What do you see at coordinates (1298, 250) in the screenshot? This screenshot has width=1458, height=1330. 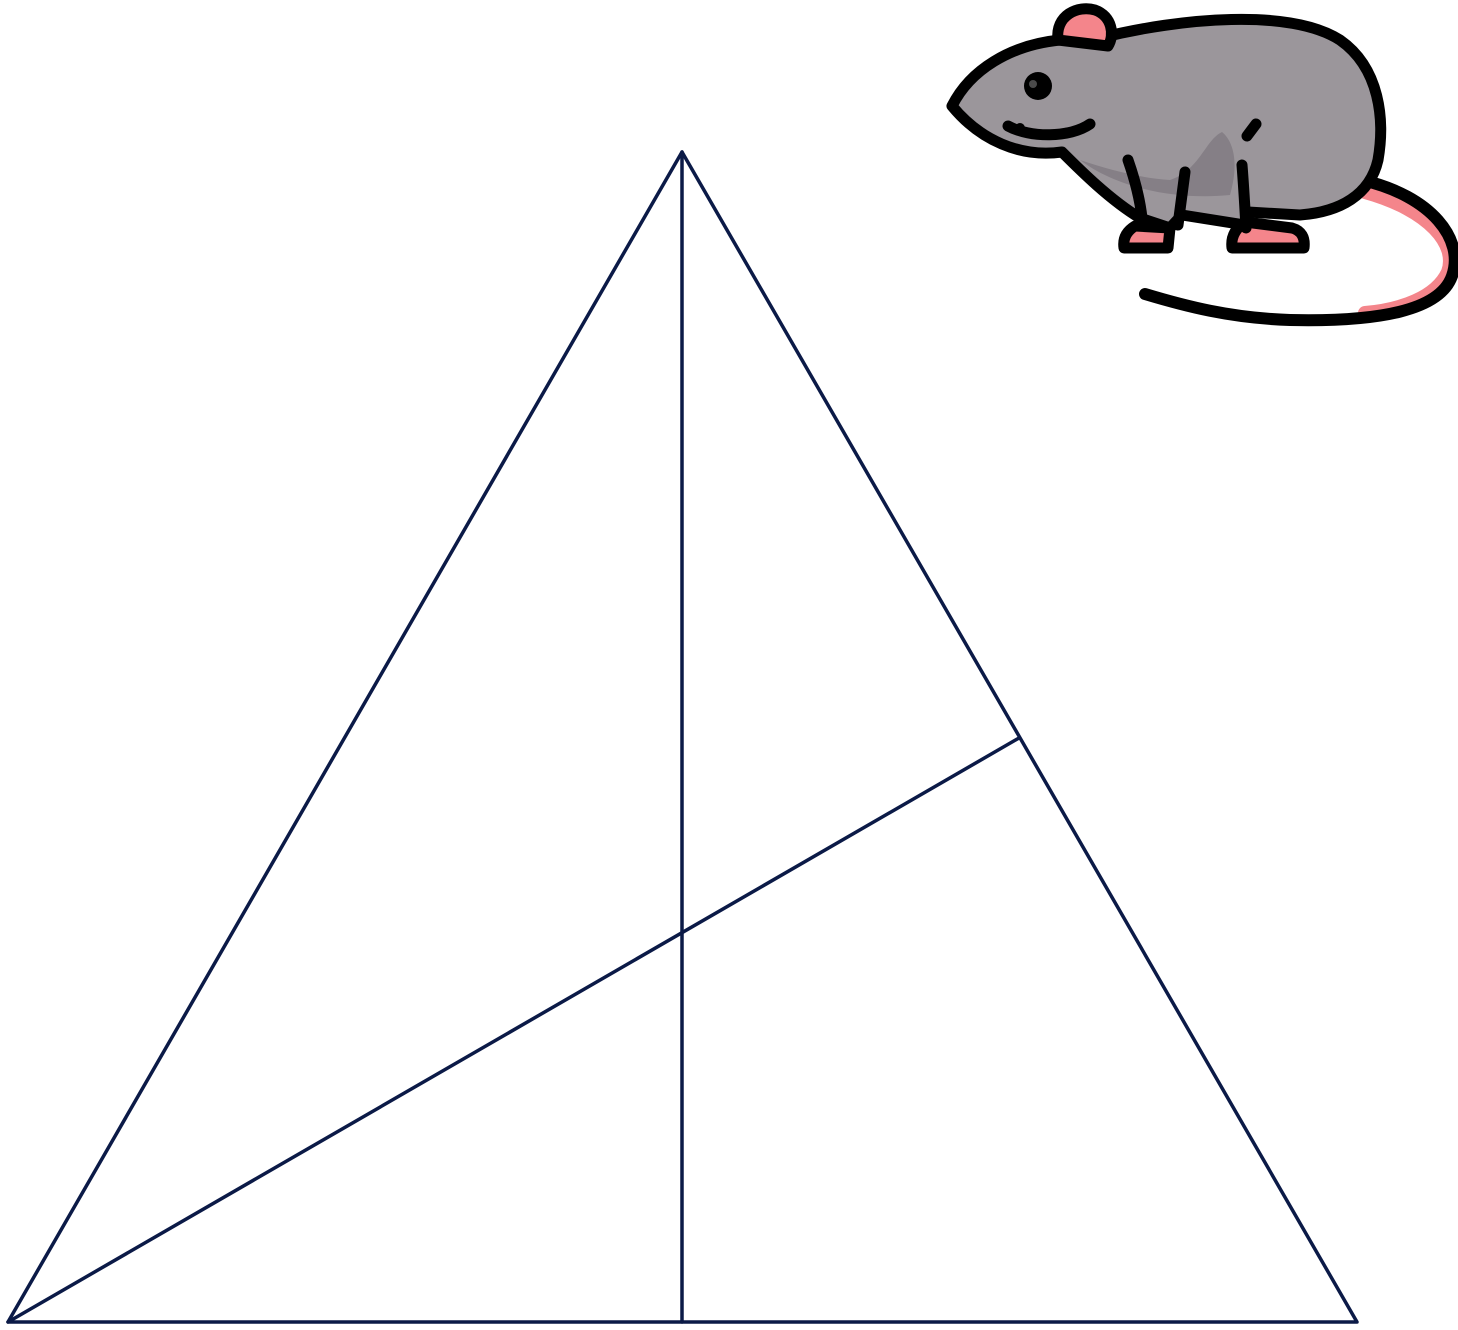 I see `mouse-tail-outline` at bounding box center [1298, 250].